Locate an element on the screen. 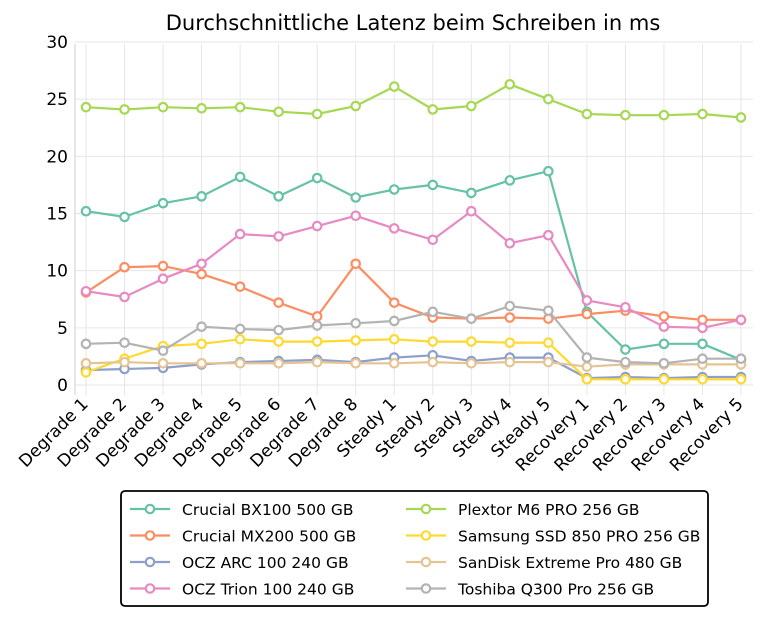 The image size is (765, 619). y-tick-label: 0 is located at coordinates (62, 386).